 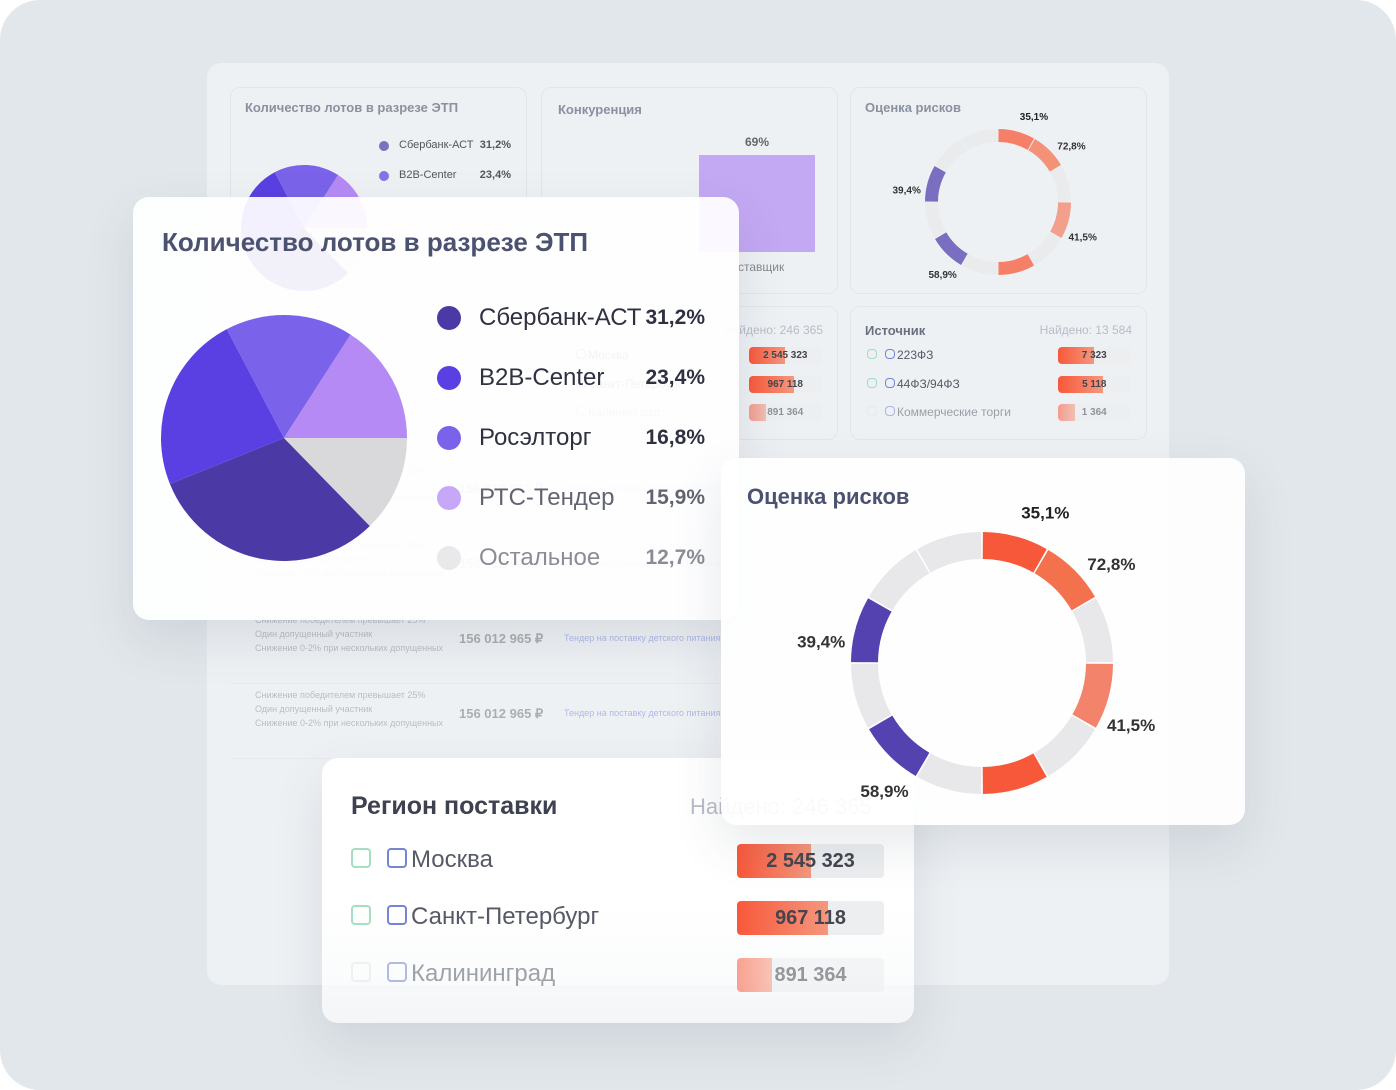 What do you see at coordinates (761, 267) in the screenshot?
I see `bar-category: ставщик` at bounding box center [761, 267].